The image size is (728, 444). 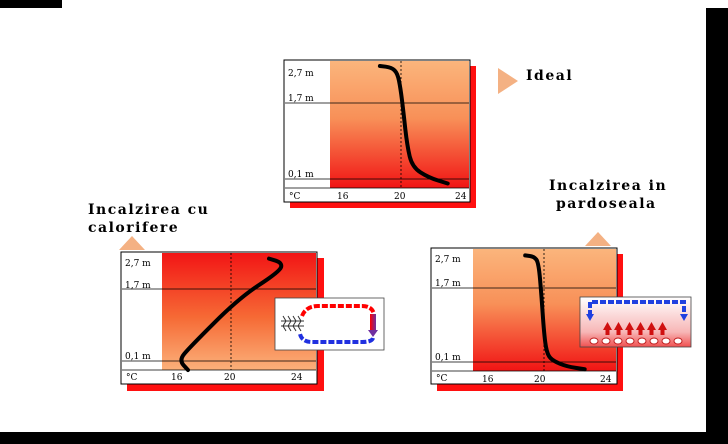 I want to click on arrow-head-down, so click(x=373, y=333).